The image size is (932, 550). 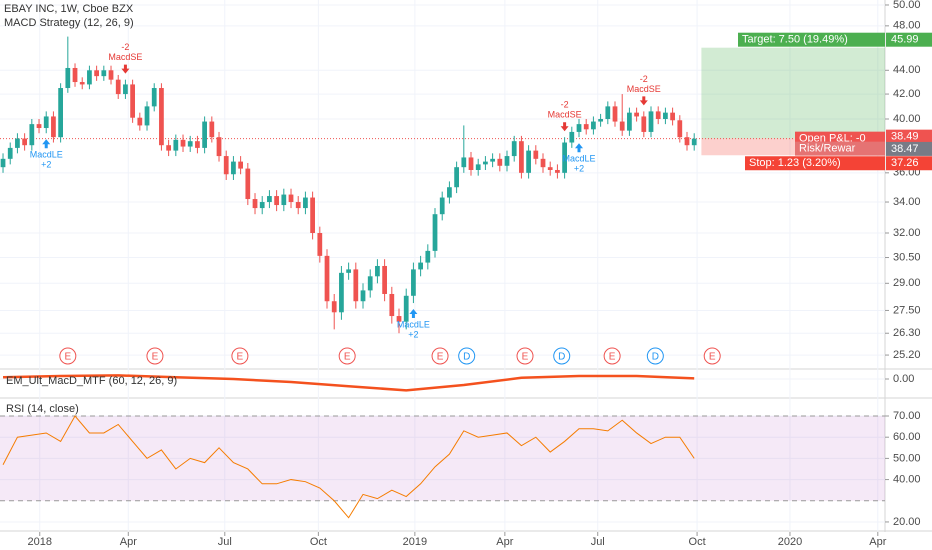 I want to click on pnl-label: Open P&L: -0, so click(x=832, y=139).